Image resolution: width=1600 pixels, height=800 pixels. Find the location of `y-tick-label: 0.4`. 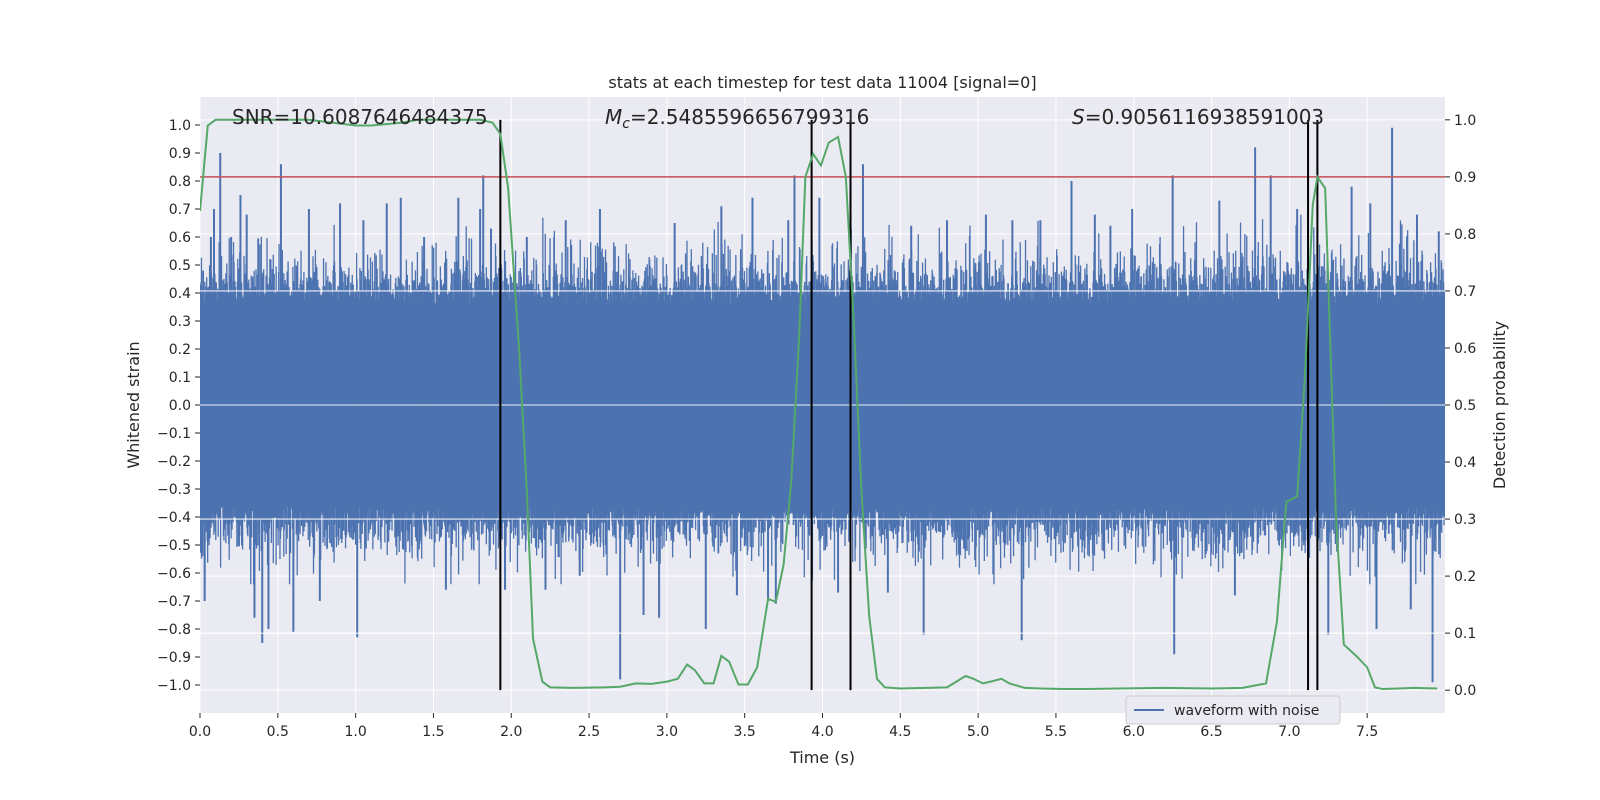

y-tick-label: 0.4 is located at coordinates (180, 294).